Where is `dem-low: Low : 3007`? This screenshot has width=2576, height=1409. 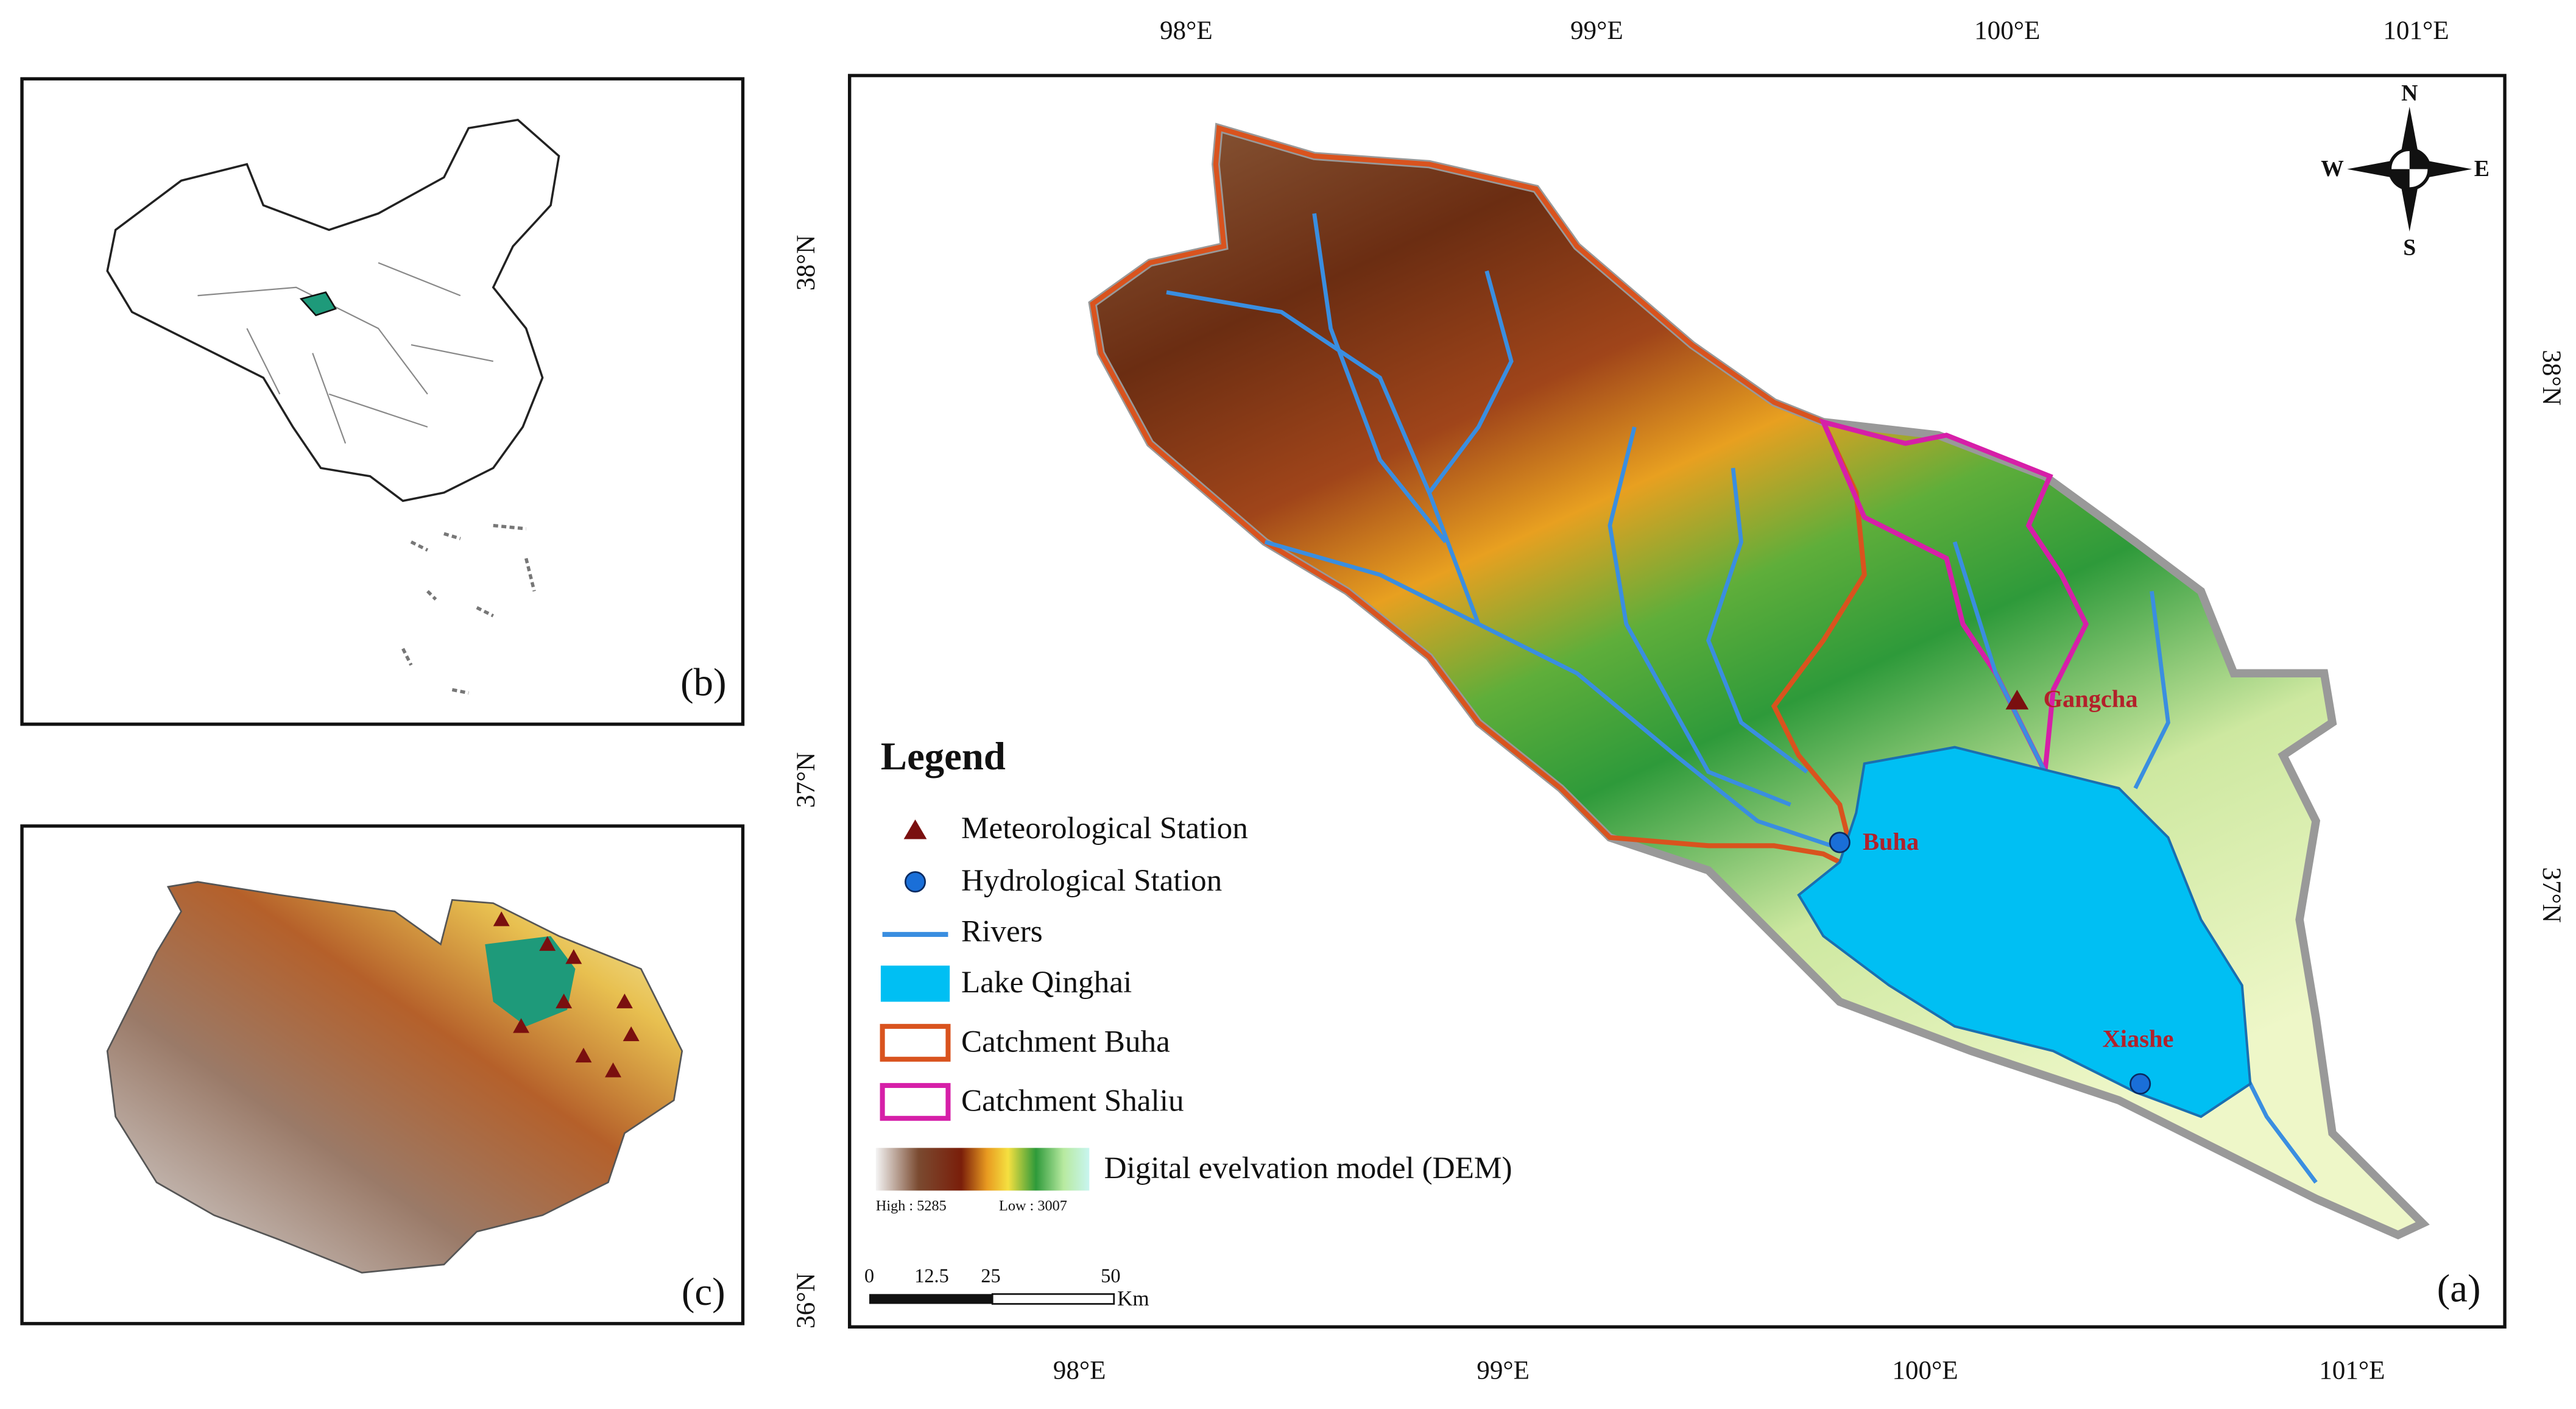
dem-low: Low : 3007 is located at coordinates (1033, 1206).